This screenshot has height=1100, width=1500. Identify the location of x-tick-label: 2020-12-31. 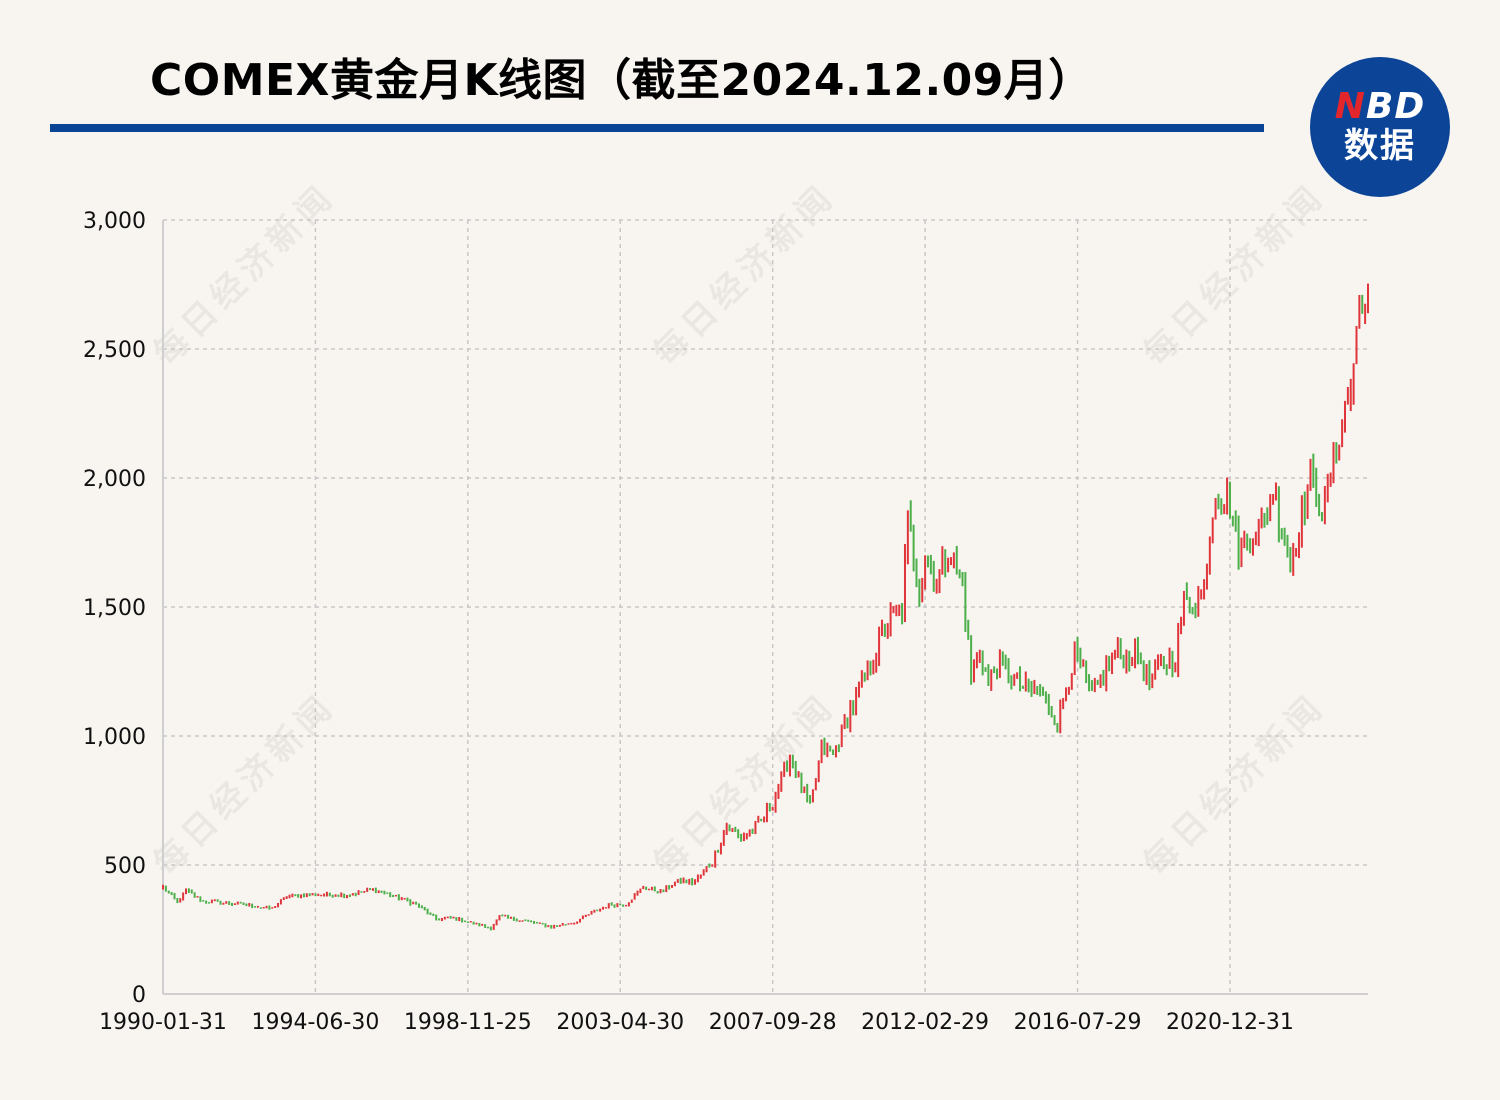
(1230, 1022).